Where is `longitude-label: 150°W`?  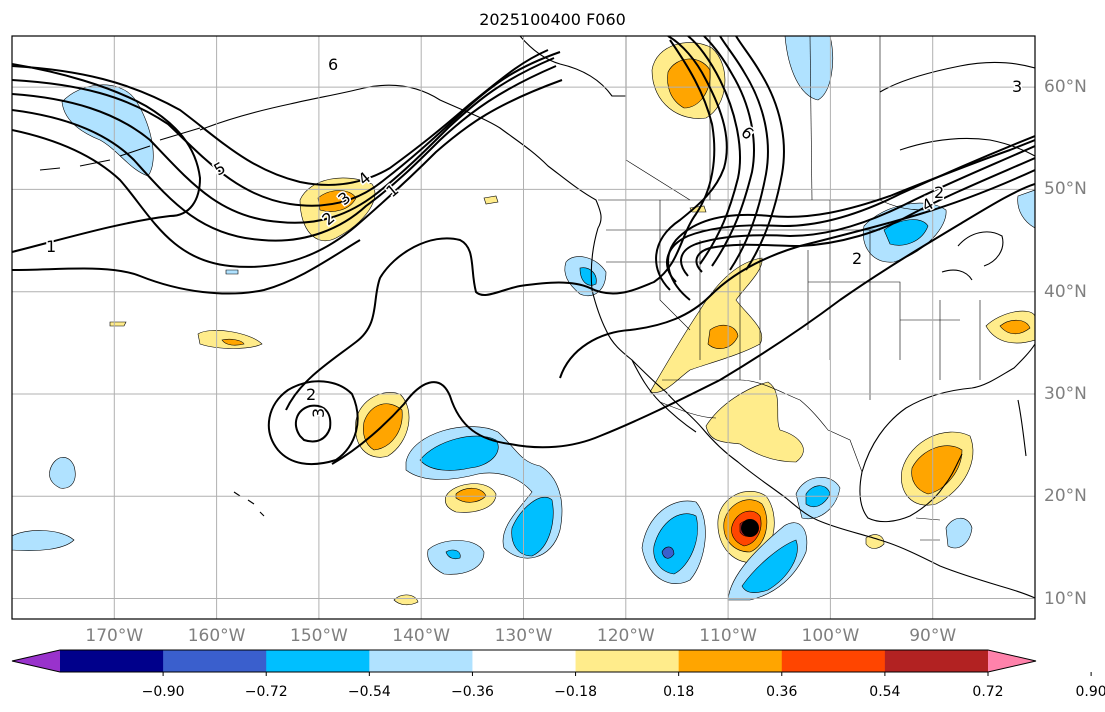 longitude-label: 150°W is located at coordinates (319, 636).